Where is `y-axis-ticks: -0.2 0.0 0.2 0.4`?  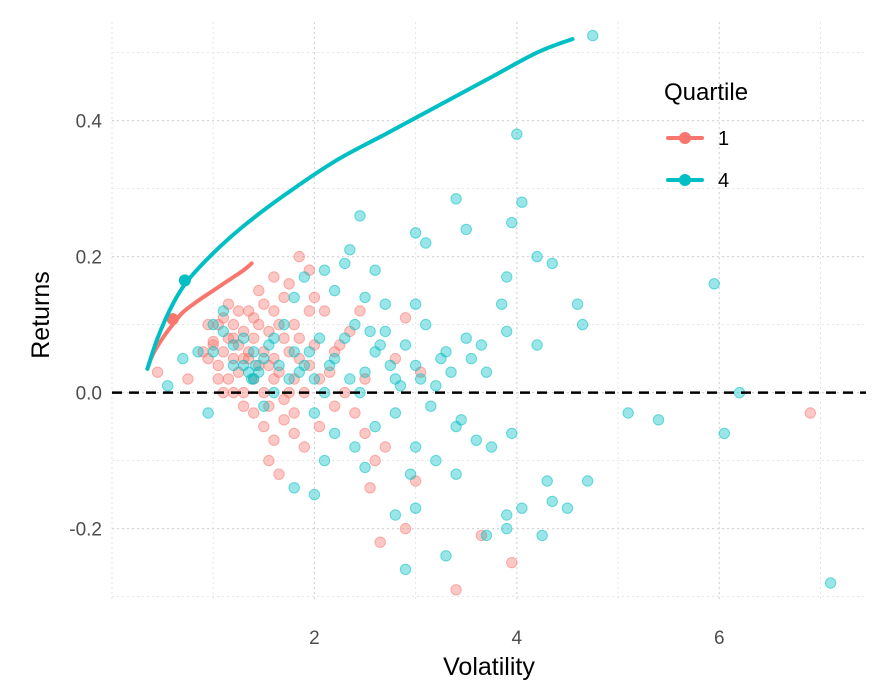
y-axis-ticks: -0.2 0.0 0.2 0.4 is located at coordinates (85, 326).